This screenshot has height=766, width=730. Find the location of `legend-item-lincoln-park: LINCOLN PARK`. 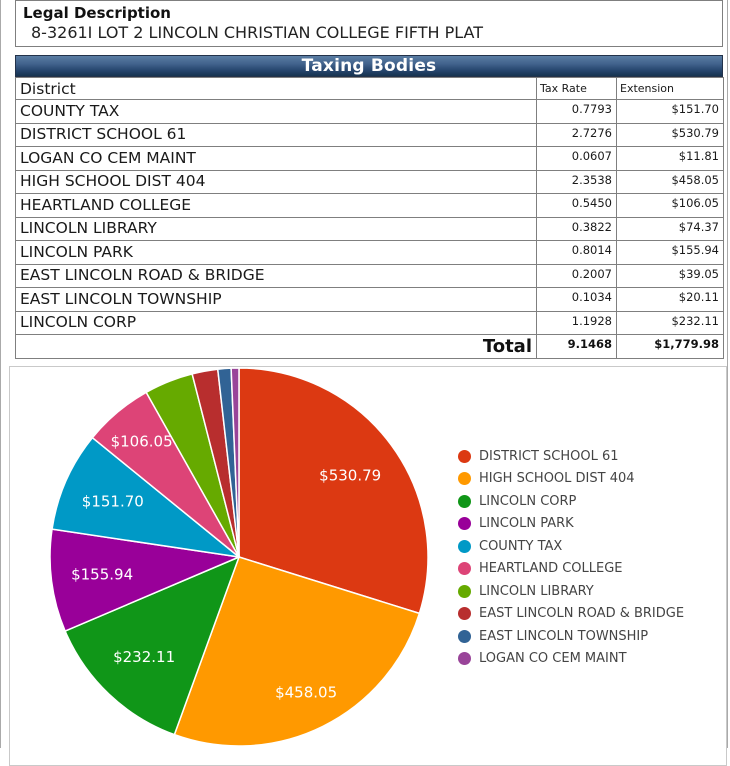

legend-item-lincoln-park: LINCOLN PARK is located at coordinates (571, 524).